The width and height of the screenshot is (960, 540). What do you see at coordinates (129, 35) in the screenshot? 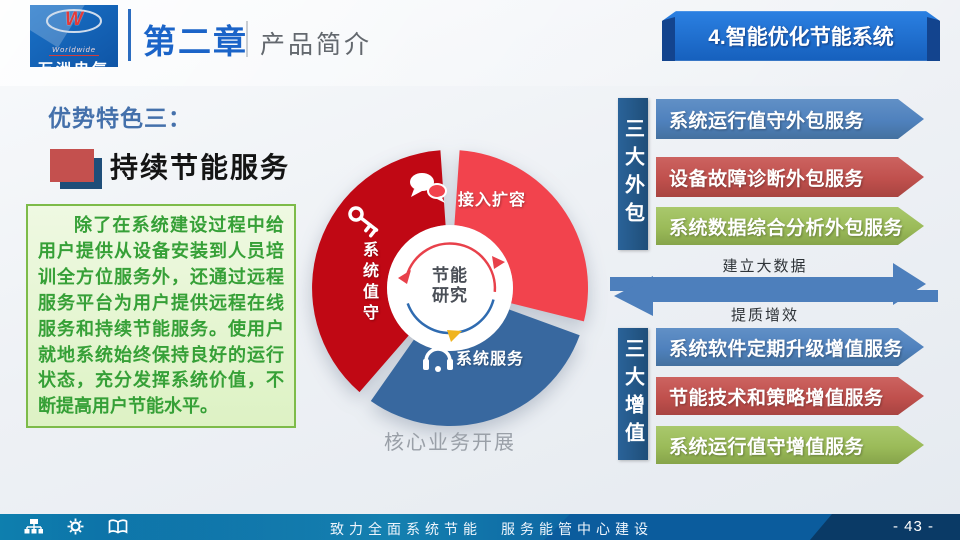
I see `chapter-divider` at bounding box center [129, 35].